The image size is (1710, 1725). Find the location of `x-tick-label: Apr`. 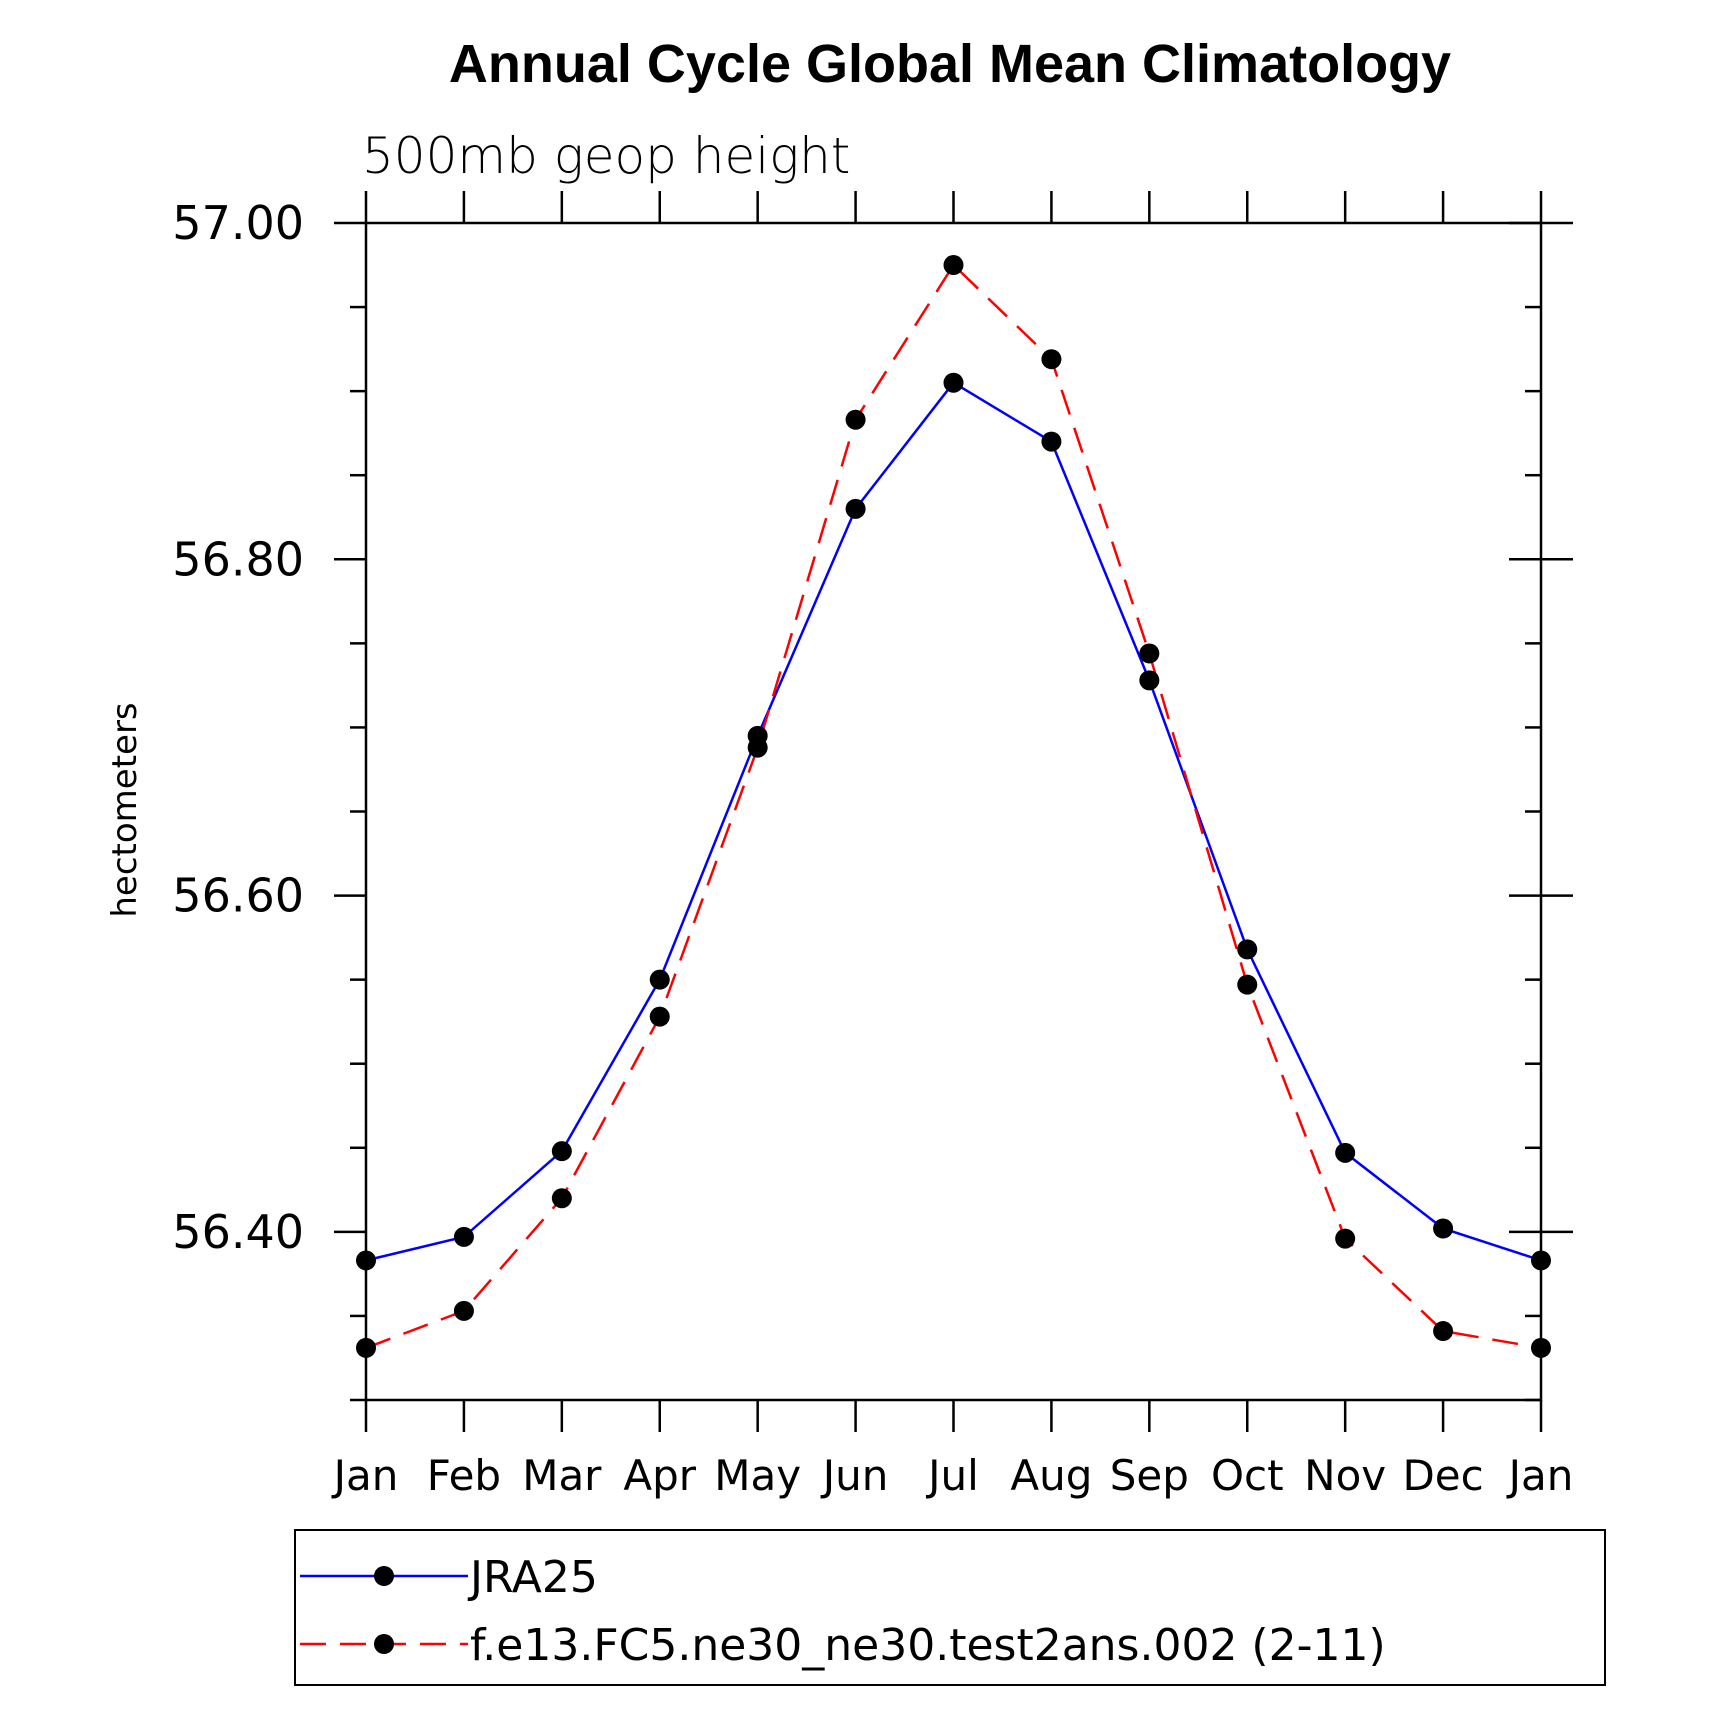

x-tick-label: Apr is located at coordinates (659, 1475).